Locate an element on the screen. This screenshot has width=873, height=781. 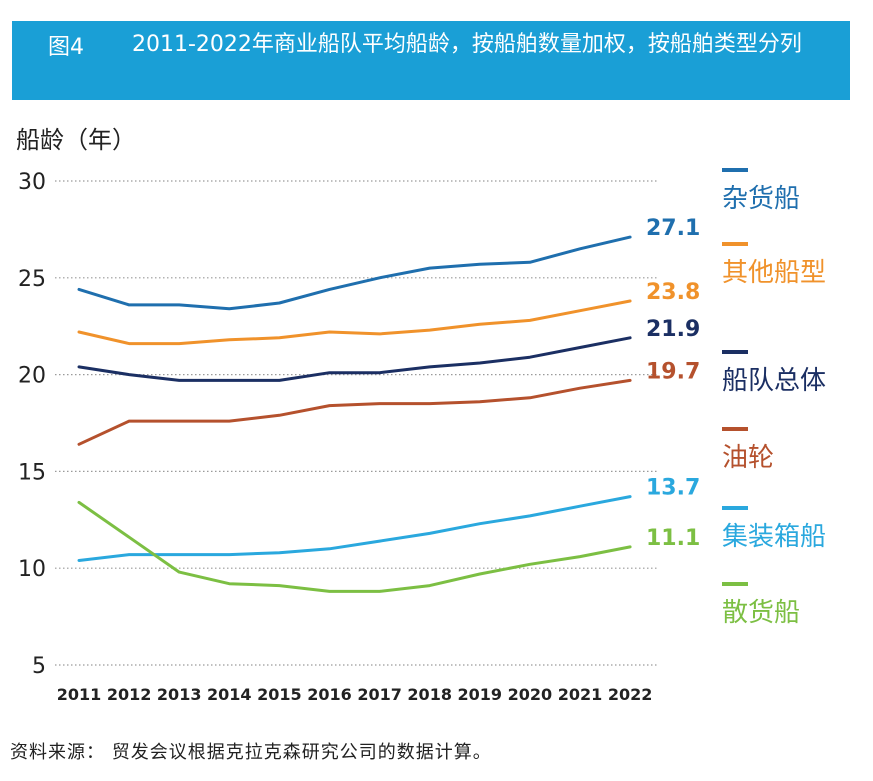
y-tick-label: 10 is located at coordinates (32, 569).